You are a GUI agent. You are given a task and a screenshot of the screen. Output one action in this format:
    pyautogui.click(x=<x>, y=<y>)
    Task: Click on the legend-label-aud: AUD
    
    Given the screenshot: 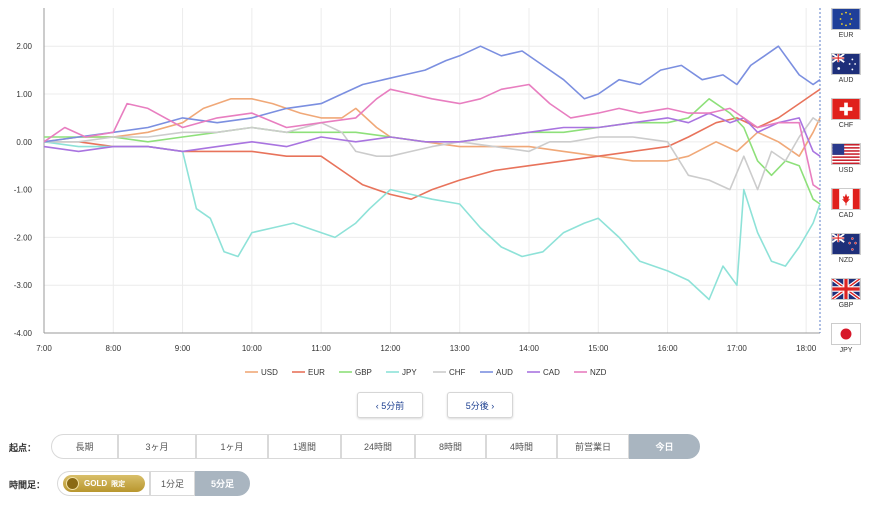 What is the action you would take?
    pyautogui.click(x=504, y=372)
    